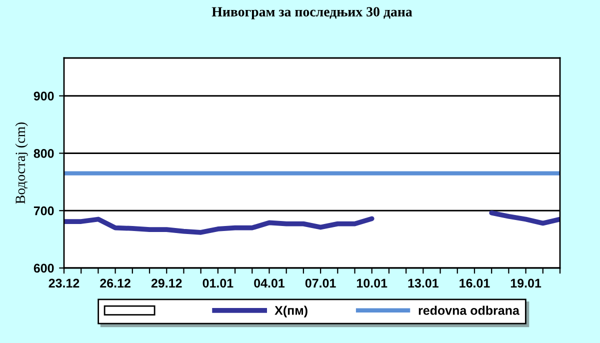 Image resolution: width=600 pixels, height=343 pixels. I want to click on y-tick-label: 600, so click(44, 268).